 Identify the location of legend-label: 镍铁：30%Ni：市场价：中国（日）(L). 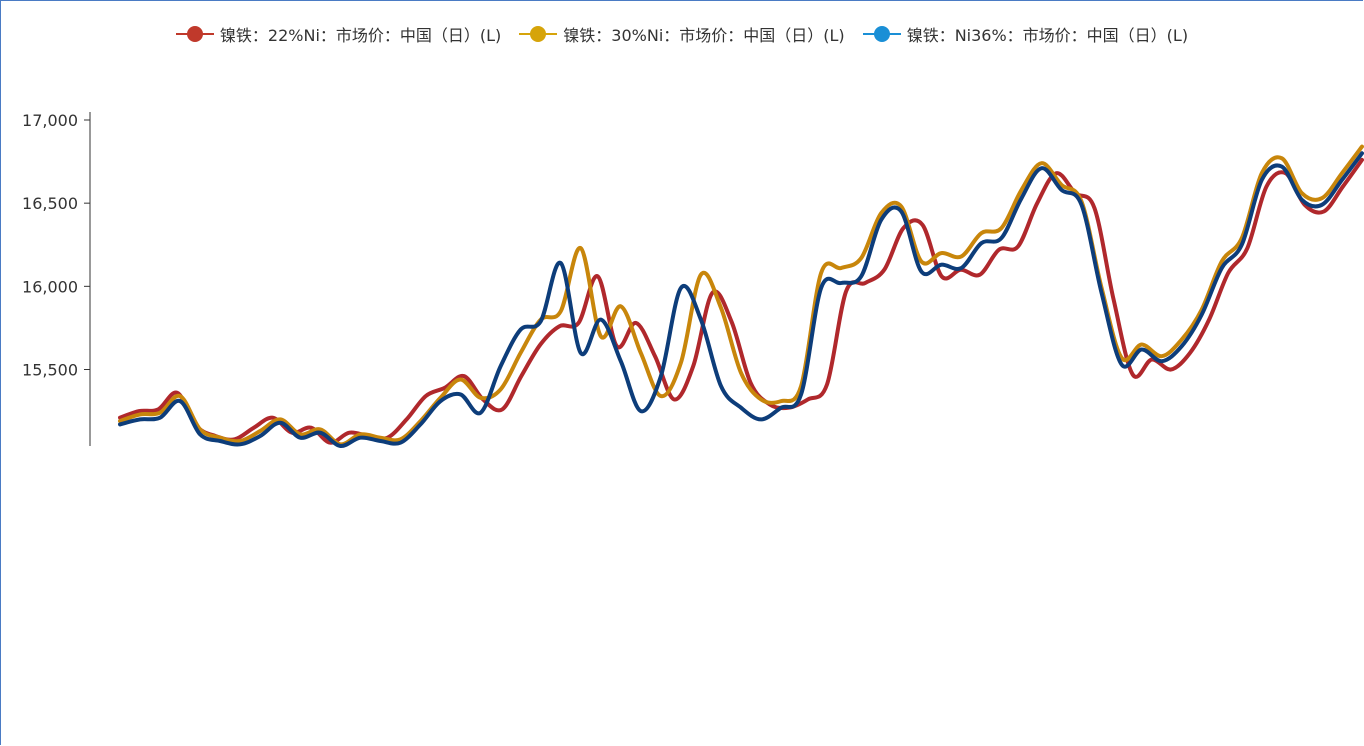
(704, 35).